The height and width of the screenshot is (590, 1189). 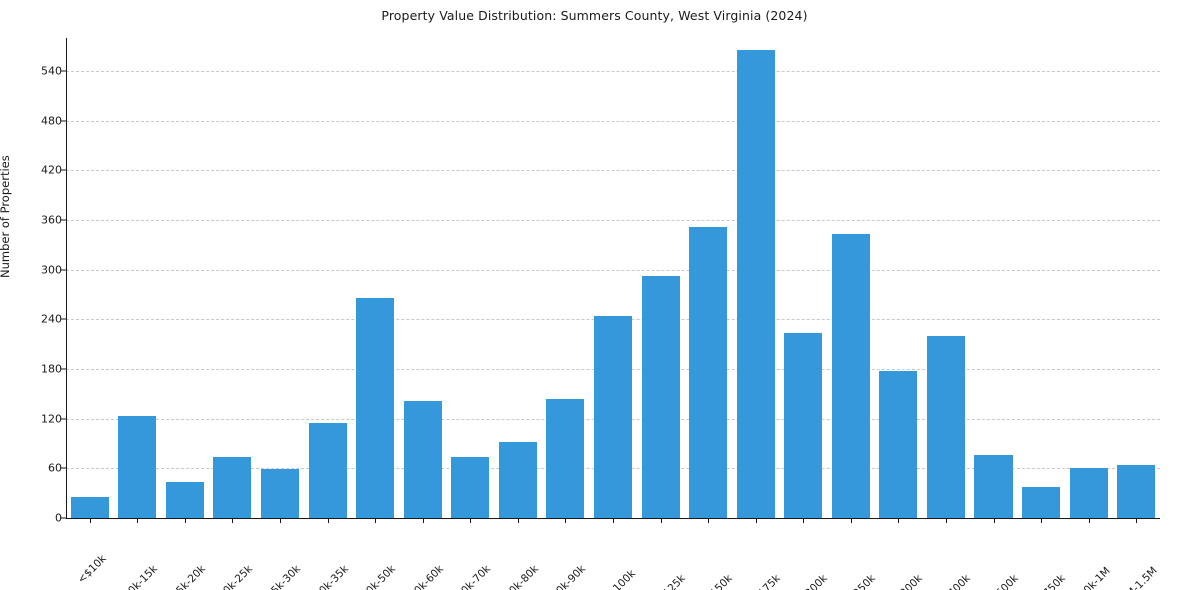 What do you see at coordinates (519, 576) in the screenshot?
I see `x-tick-label-text: $70k-80k` at bounding box center [519, 576].